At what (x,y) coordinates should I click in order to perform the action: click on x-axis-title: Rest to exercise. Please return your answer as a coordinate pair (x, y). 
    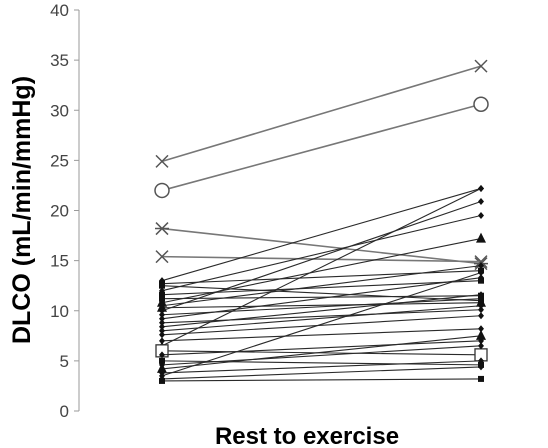
    Looking at the image, I should click on (307, 435).